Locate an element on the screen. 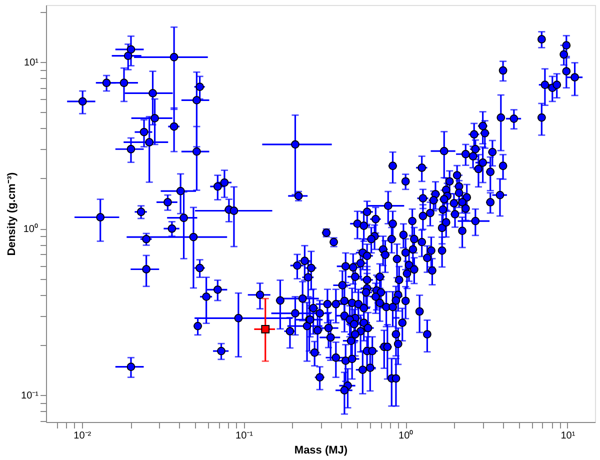 The image size is (600, 460). x-tick-label: 10⁰ is located at coordinates (406, 436).